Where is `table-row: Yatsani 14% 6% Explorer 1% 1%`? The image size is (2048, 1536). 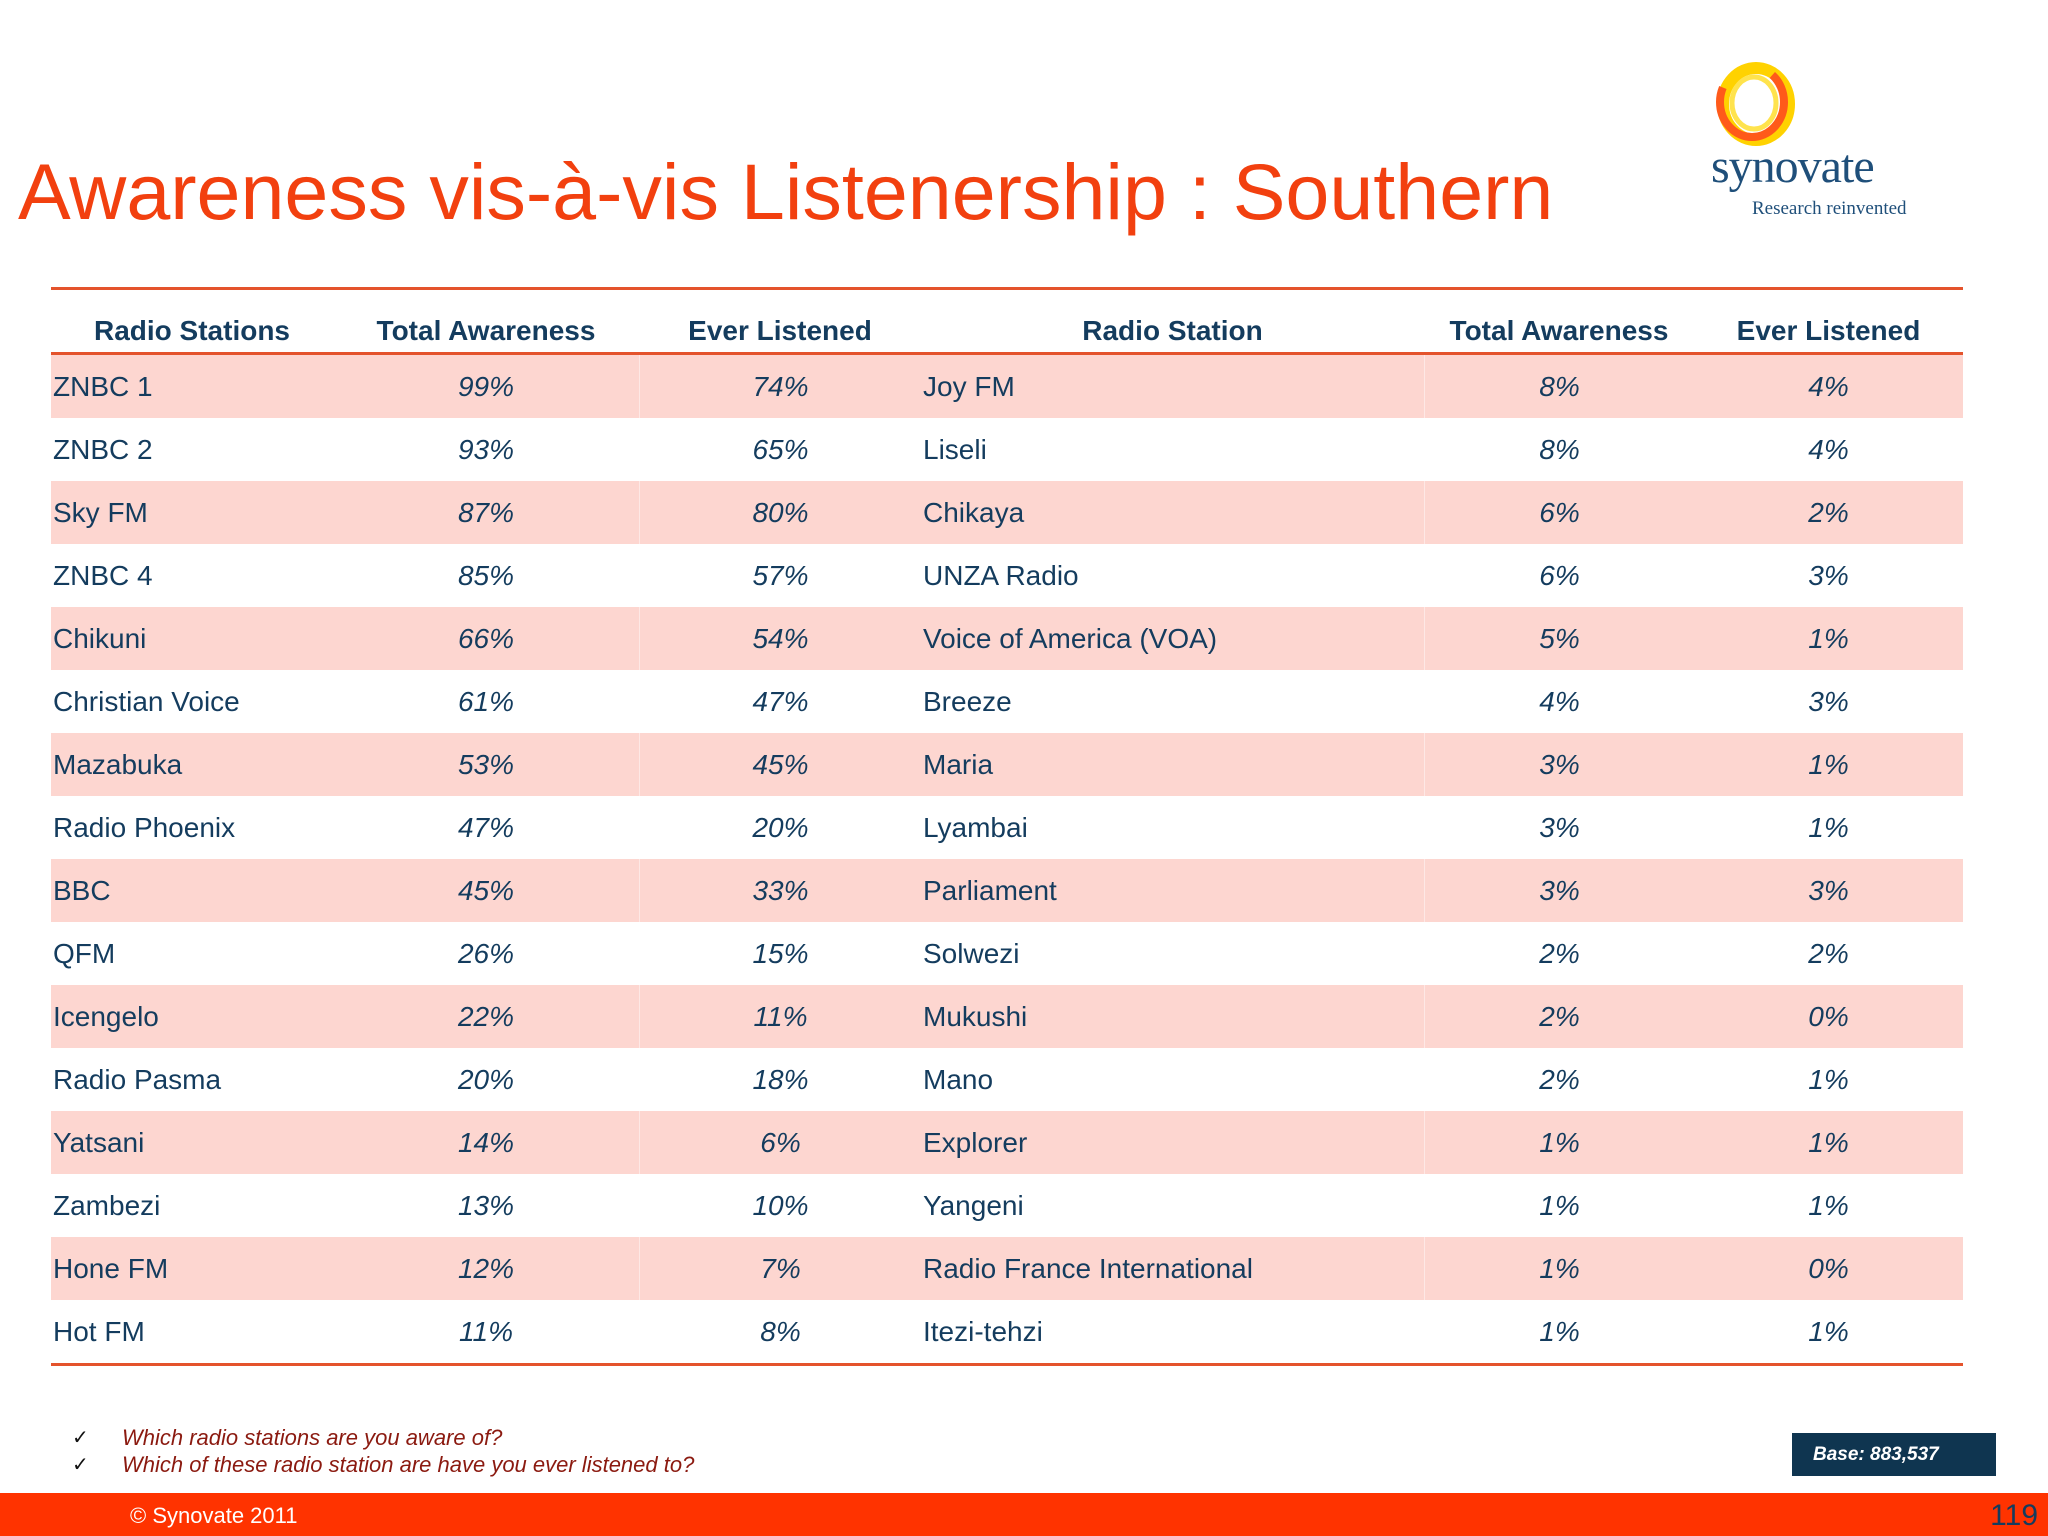 table-row: Yatsani 14% 6% Explorer 1% 1% is located at coordinates (1007, 1142).